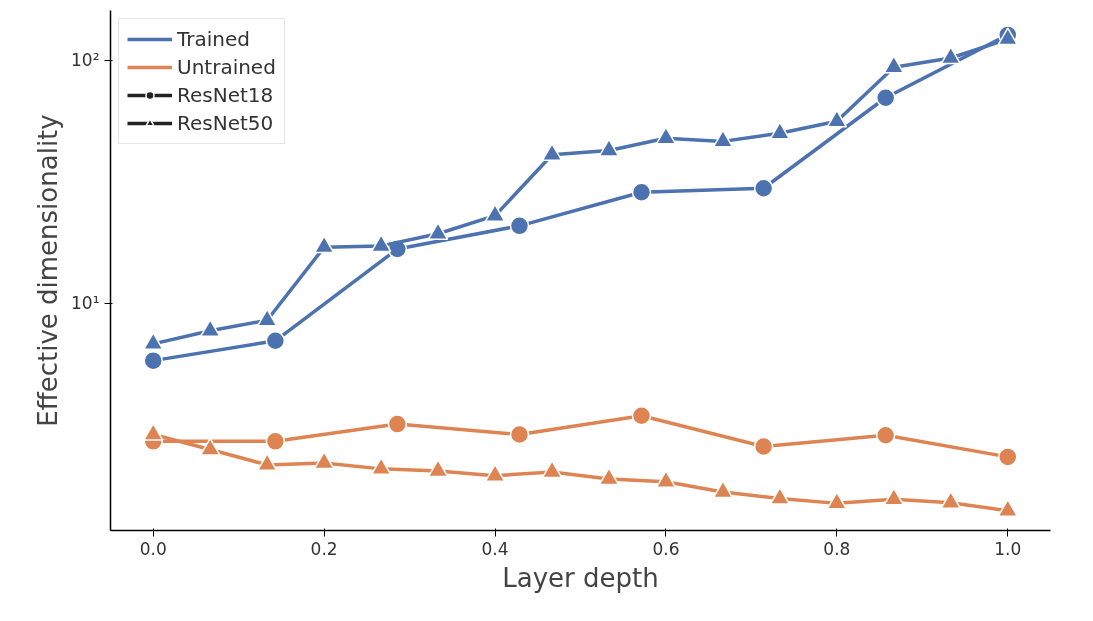  Describe the element at coordinates (495, 548) in the screenshot. I see `x-tick-label: 0.4` at that location.